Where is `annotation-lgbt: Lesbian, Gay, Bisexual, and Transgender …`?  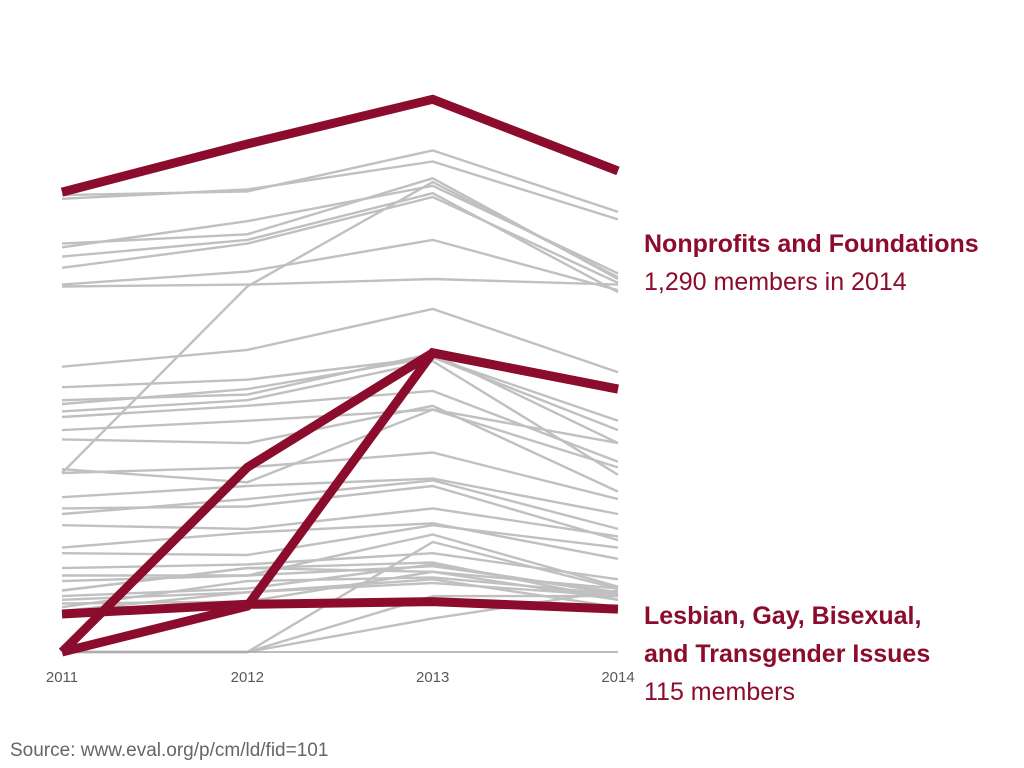
annotation-lgbt: Lesbian, Gay, Bisexual, and Transgender … is located at coordinates (787, 654).